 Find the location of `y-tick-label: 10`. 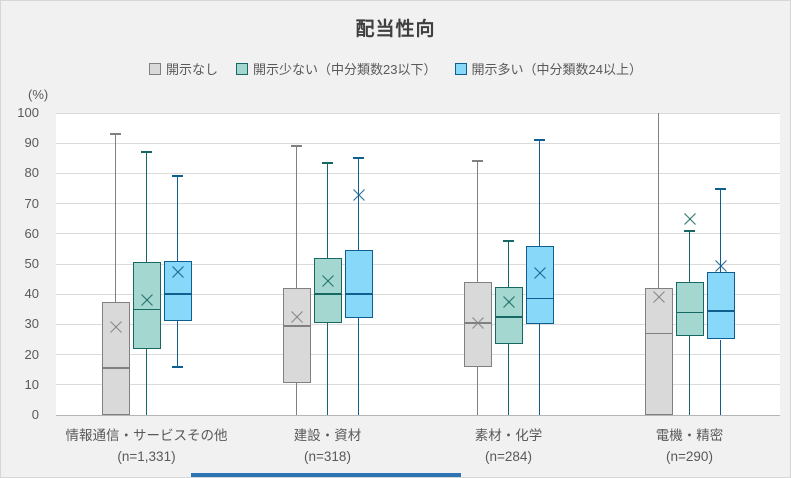

y-tick-label: 10 is located at coordinates (31, 384).